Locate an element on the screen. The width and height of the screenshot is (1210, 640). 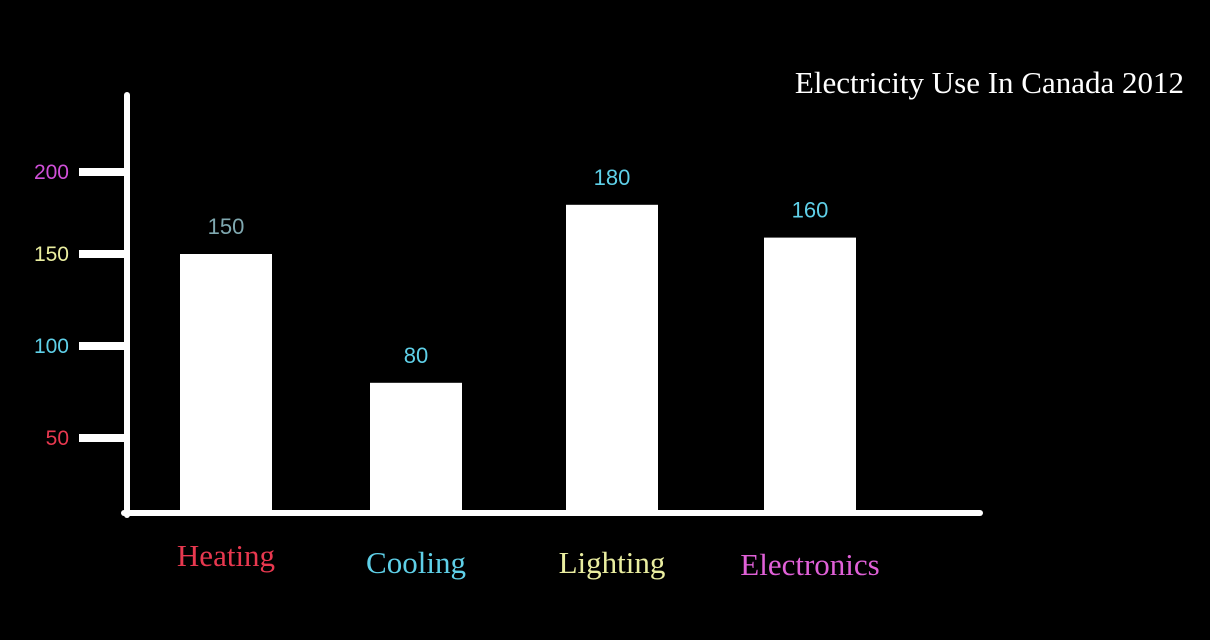
value-label-lighting: 180 is located at coordinates (612, 177).